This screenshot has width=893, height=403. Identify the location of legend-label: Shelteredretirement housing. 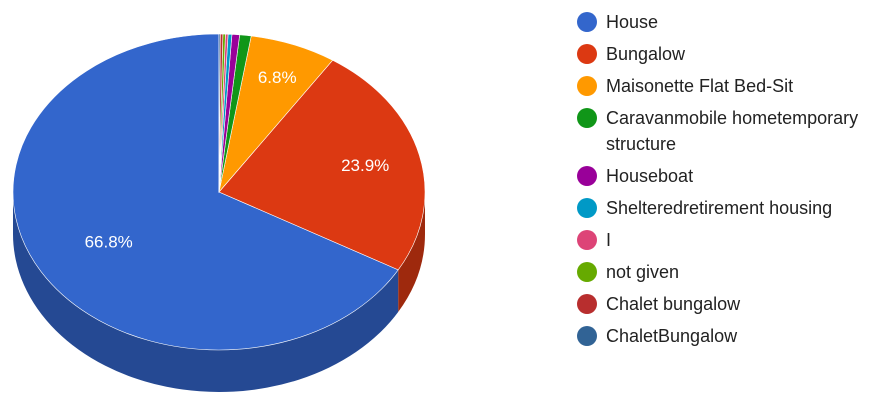
(719, 208).